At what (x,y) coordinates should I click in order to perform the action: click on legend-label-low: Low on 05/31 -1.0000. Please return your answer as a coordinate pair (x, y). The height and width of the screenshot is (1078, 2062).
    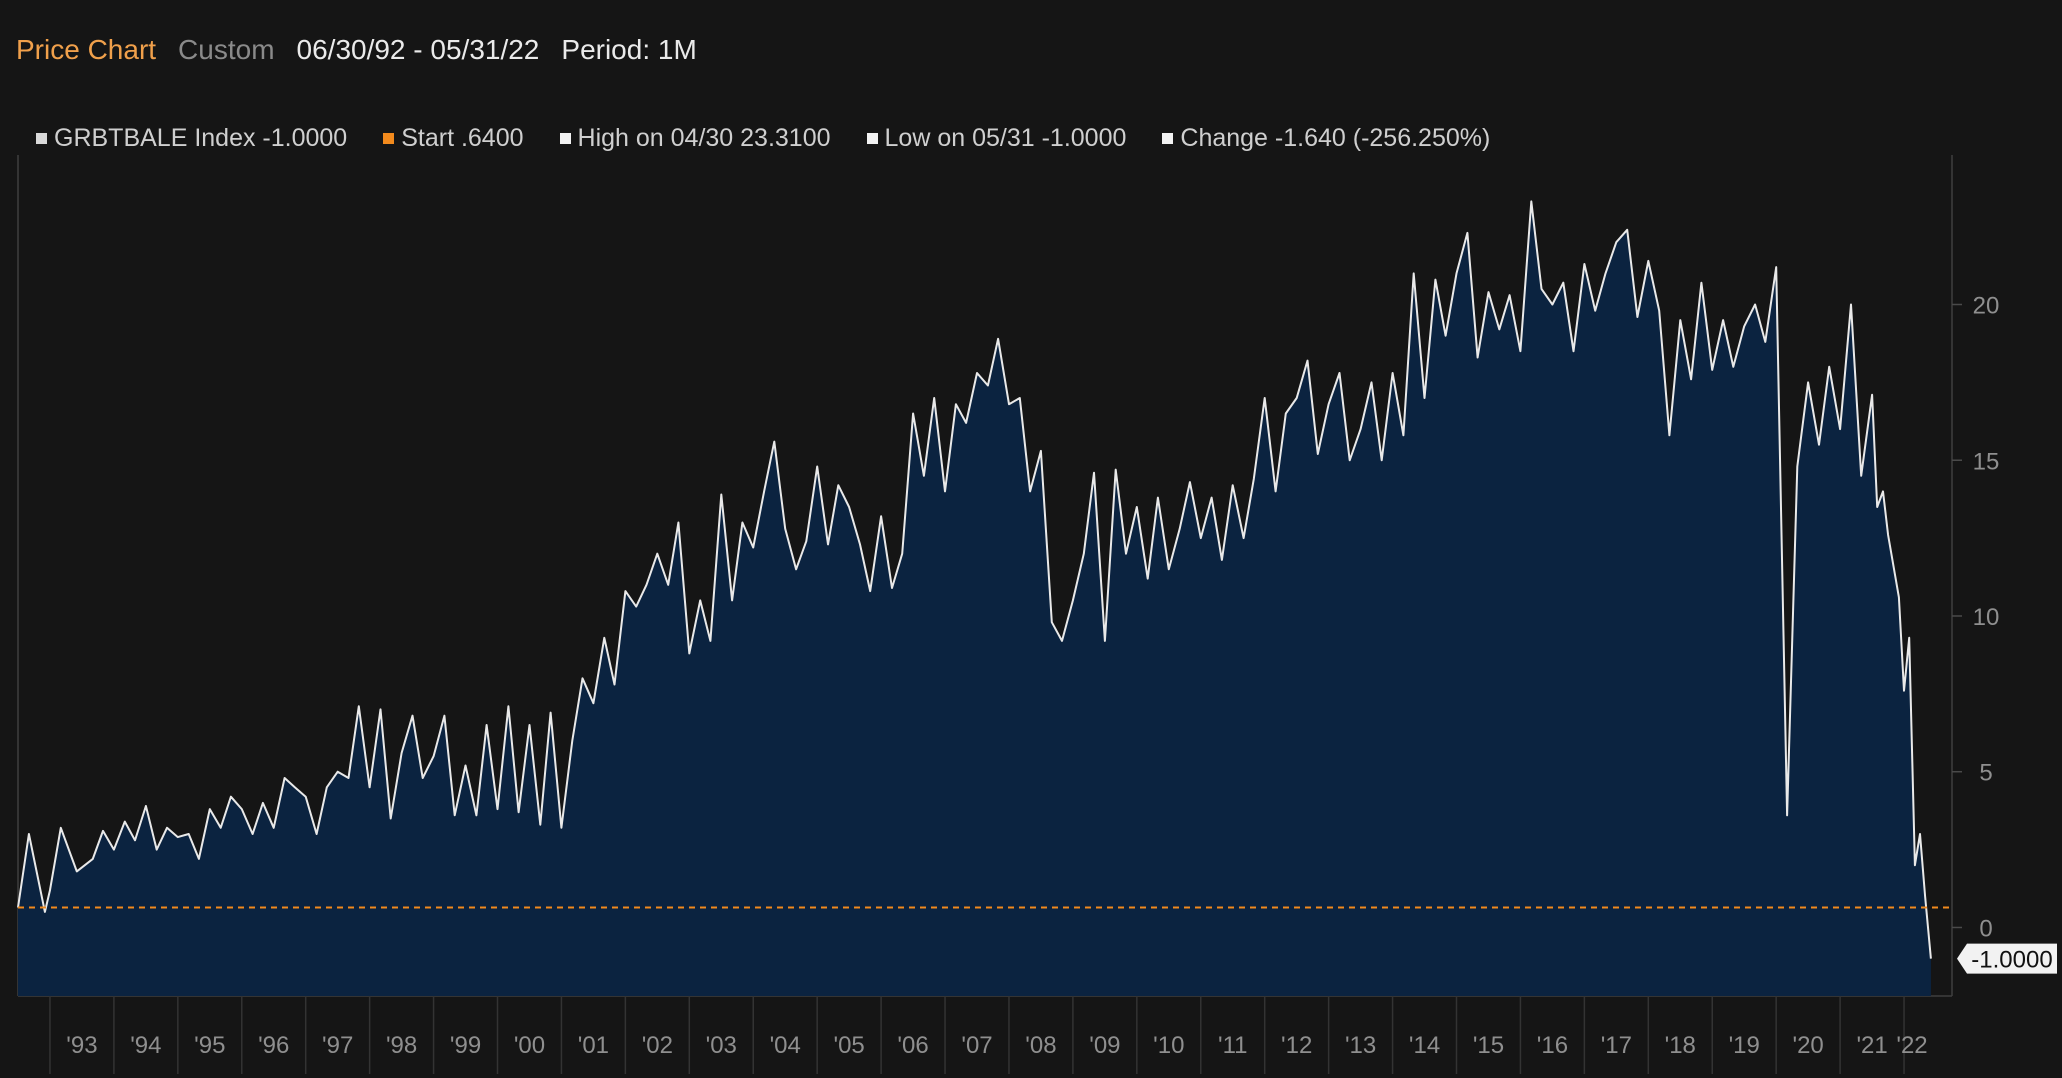
    Looking at the image, I should click on (1005, 138).